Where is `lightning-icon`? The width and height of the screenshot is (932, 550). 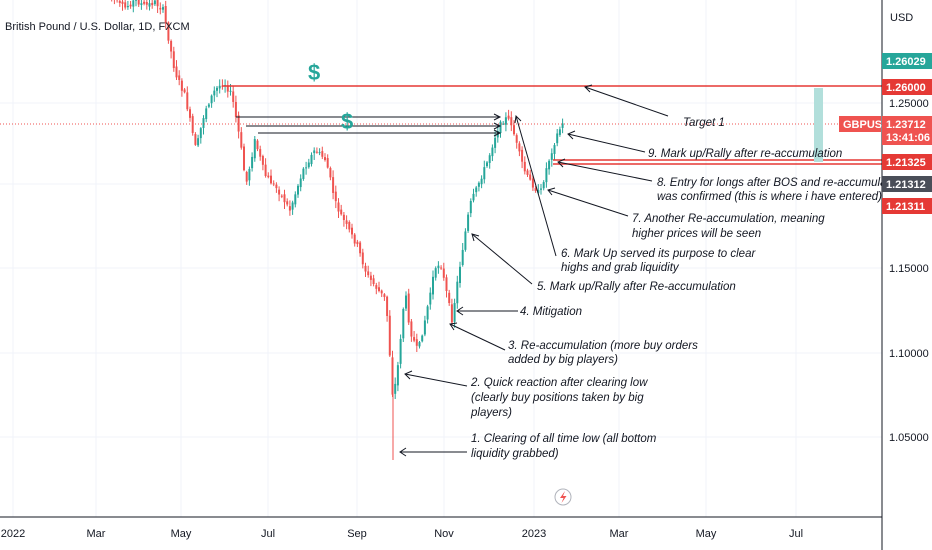 lightning-icon is located at coordinates (563, 497).